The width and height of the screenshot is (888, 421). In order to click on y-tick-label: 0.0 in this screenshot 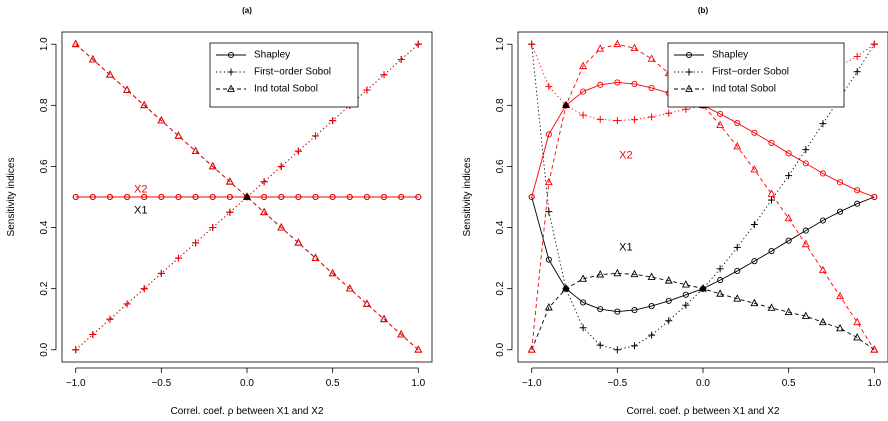, I will do `click(44, 349)`.